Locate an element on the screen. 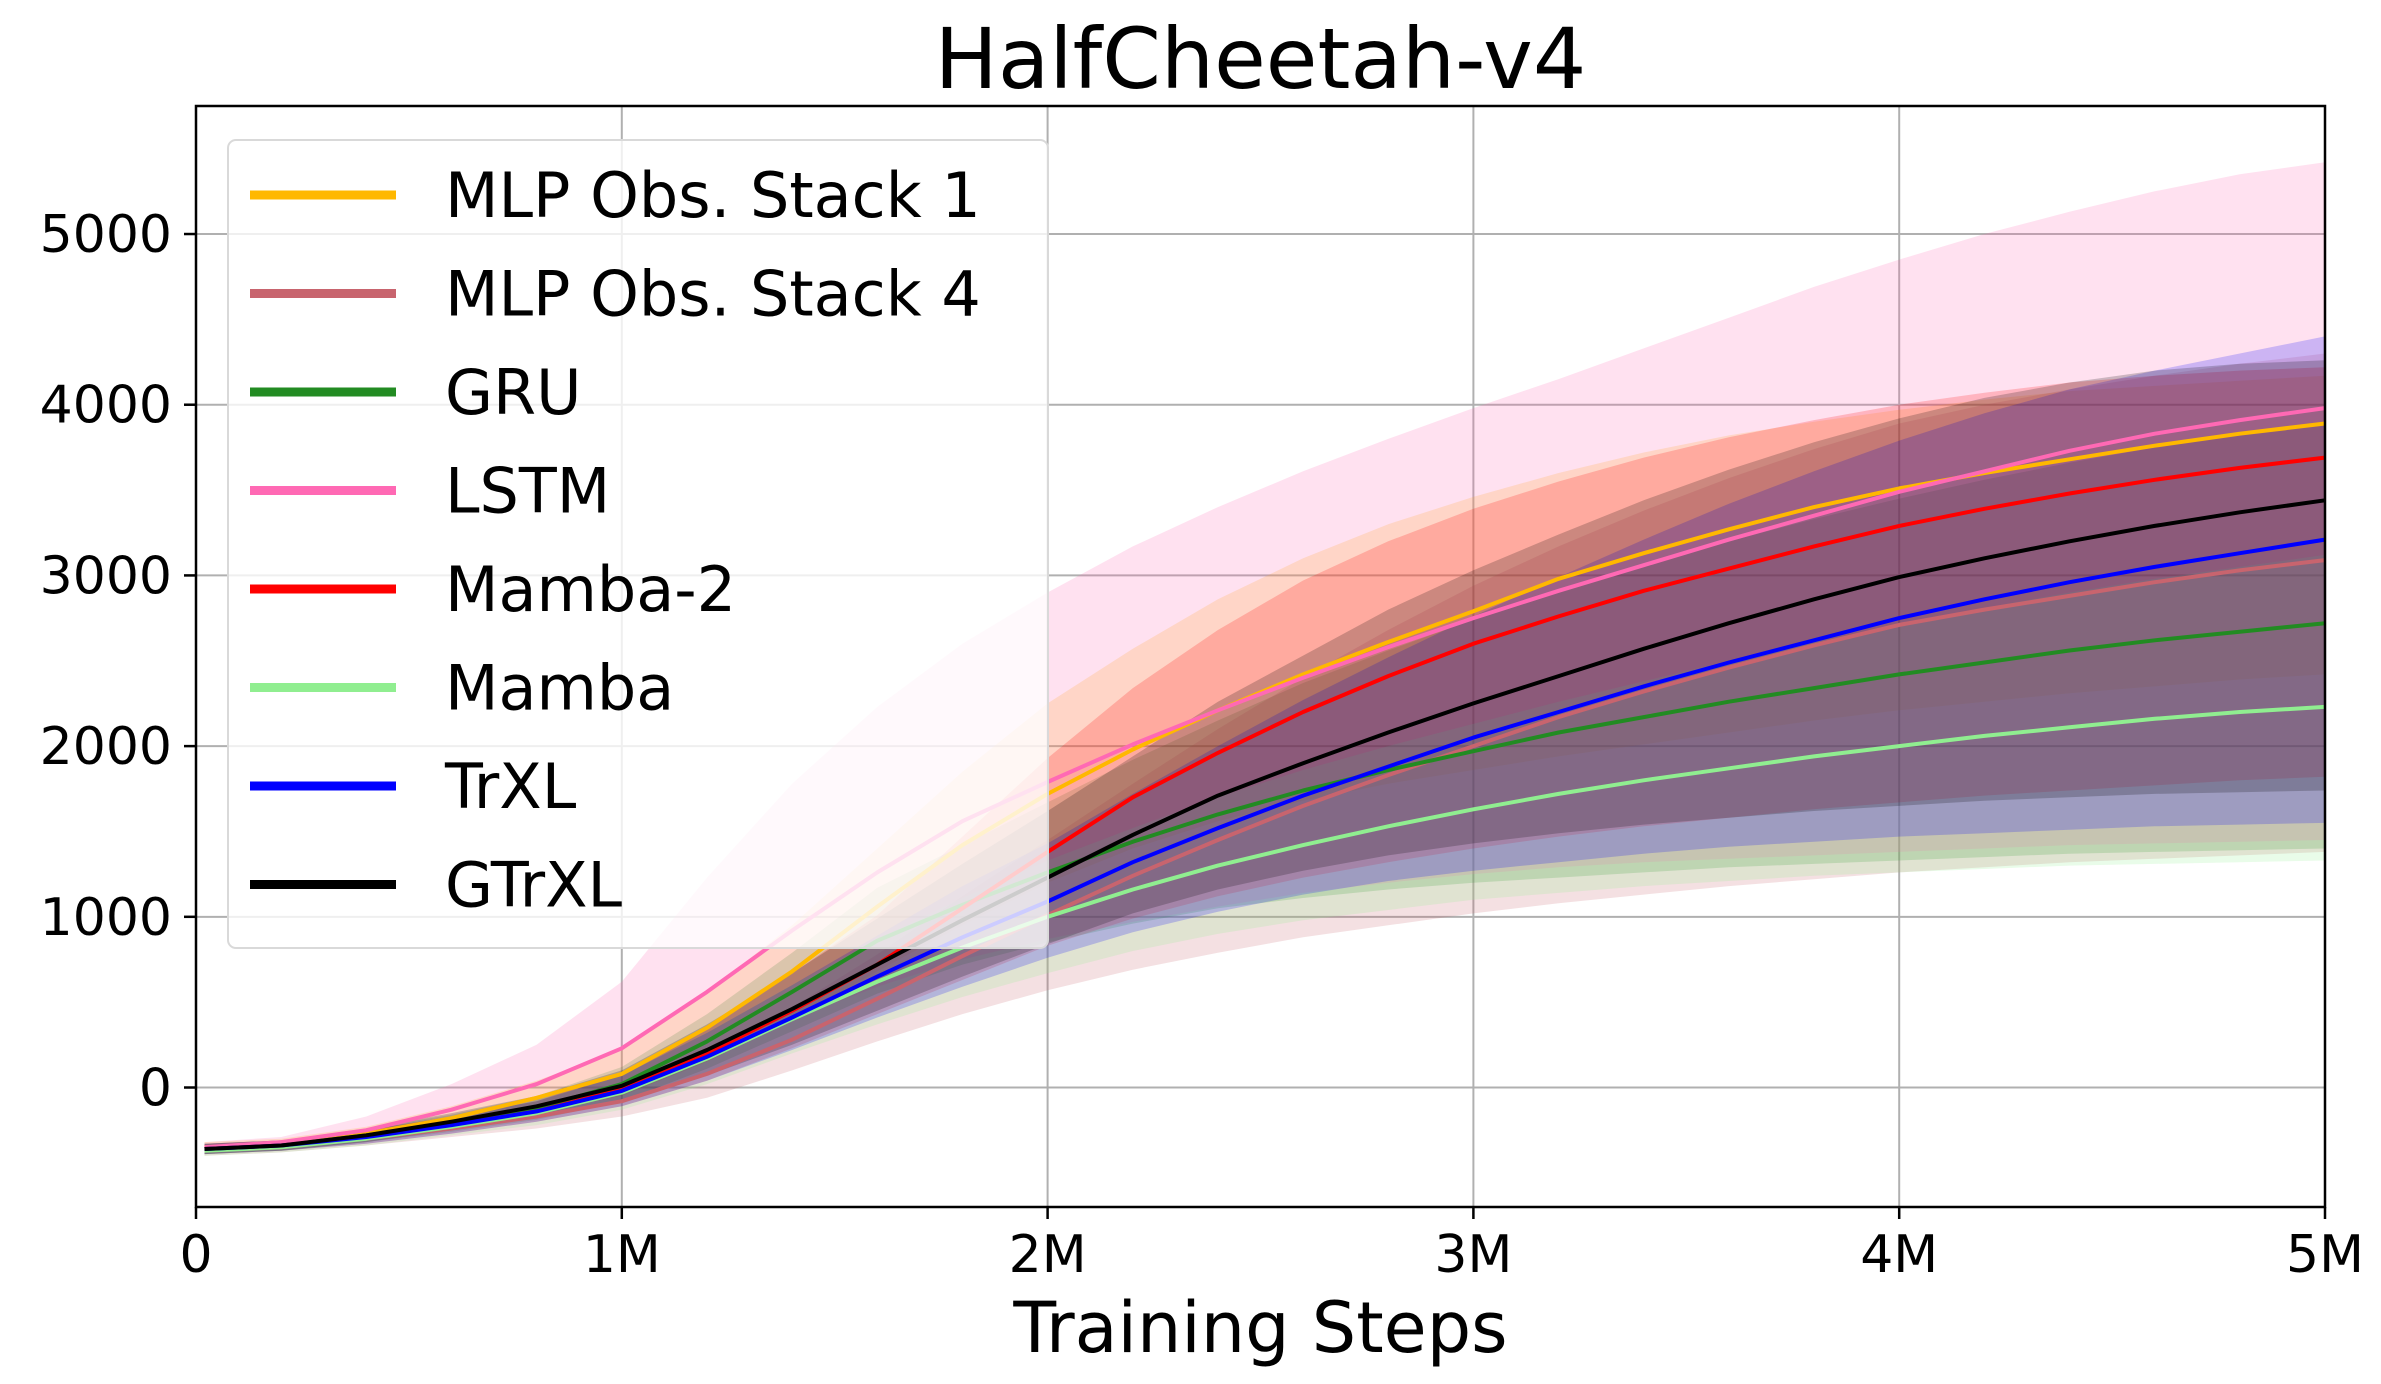  legend-item-trxl: TrXL is located at coordinates (413, 786).